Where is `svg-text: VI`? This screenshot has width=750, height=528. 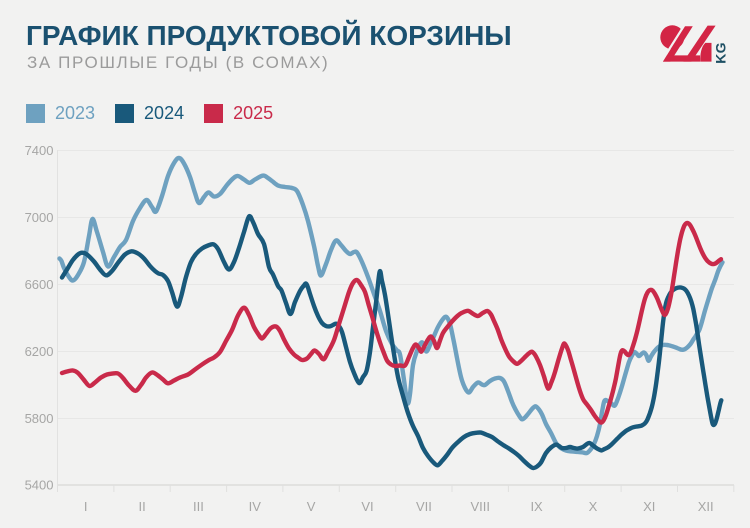 svg-text: VI is located at coordinates (367, 506).